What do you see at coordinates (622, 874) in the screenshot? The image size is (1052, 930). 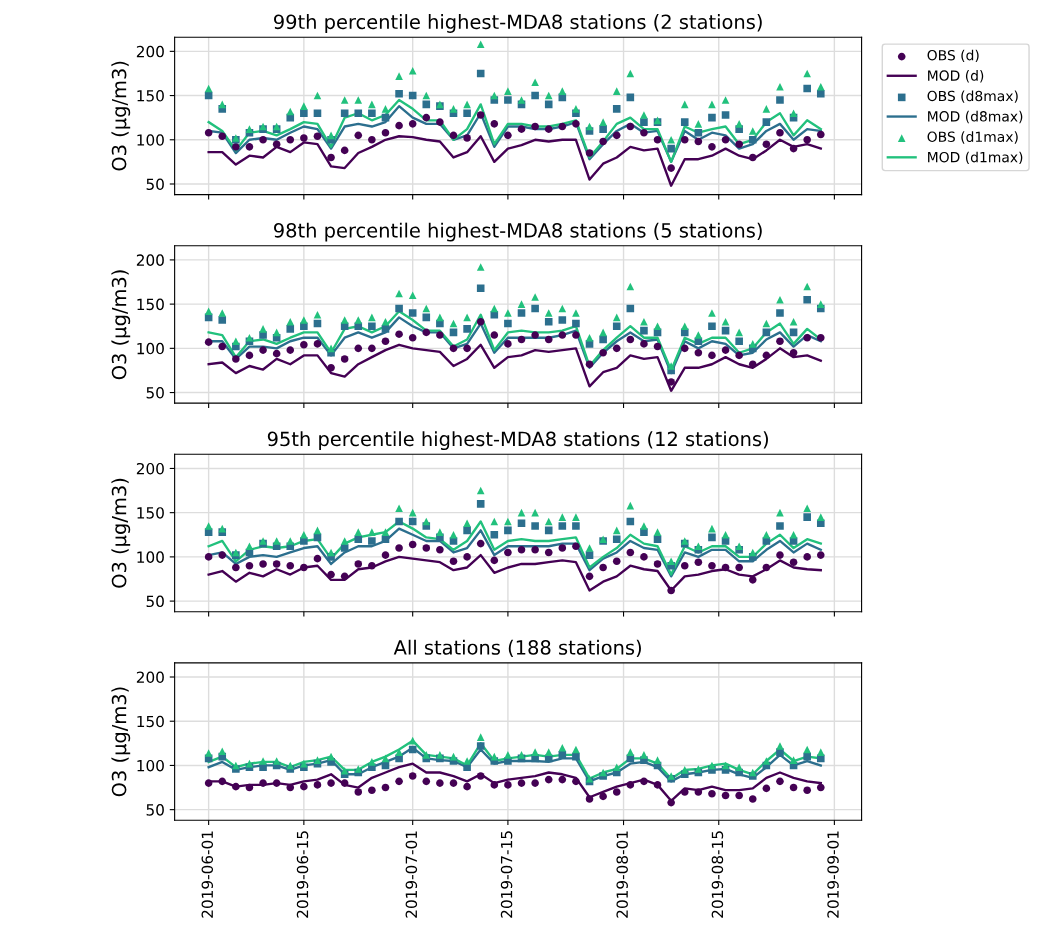 I see `x-tick-label: 2019-08-01` at bounding box center [622, 874].